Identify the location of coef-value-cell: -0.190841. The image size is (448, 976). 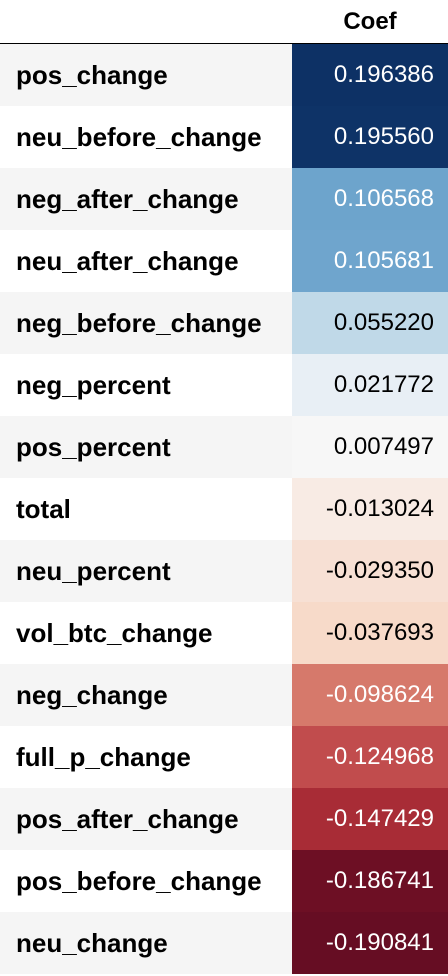
(370, 943).